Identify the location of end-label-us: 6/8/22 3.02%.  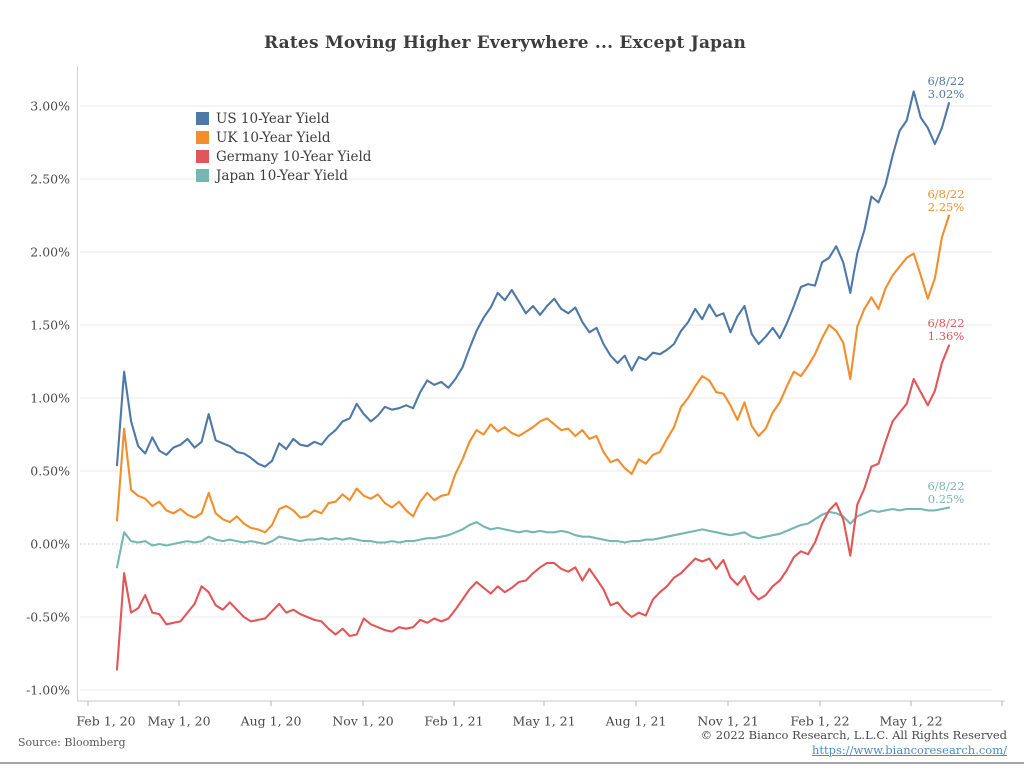
(945, 88).